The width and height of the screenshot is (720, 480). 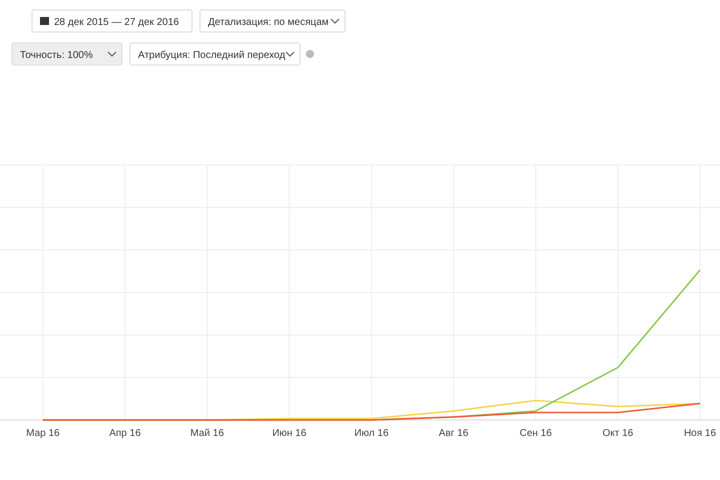 What do you see at coordinates (371, 433) in the screenshot?
I see `x-tick-label: Июл 16` at bounding box center [371, 433].